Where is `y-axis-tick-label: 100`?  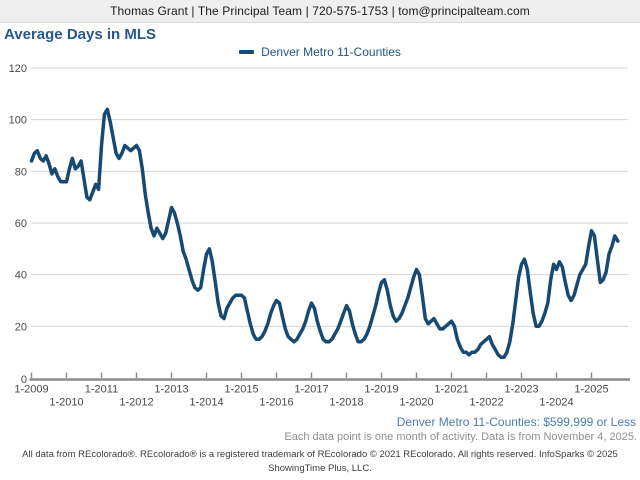 y-axis-tick-label: 100 is located at coordinates (18, 121).